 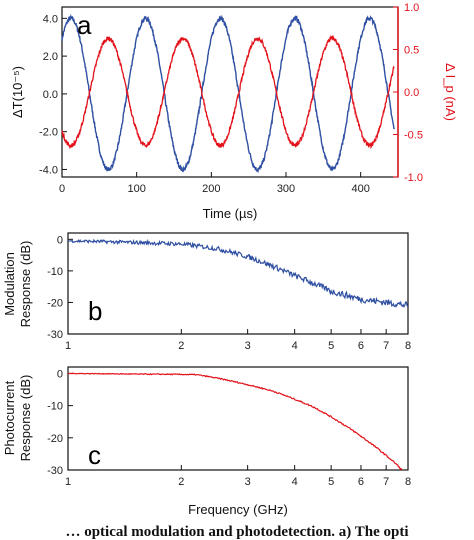 I want to click on panel-b-xtick-label: 8, so click(x=408, y=346).